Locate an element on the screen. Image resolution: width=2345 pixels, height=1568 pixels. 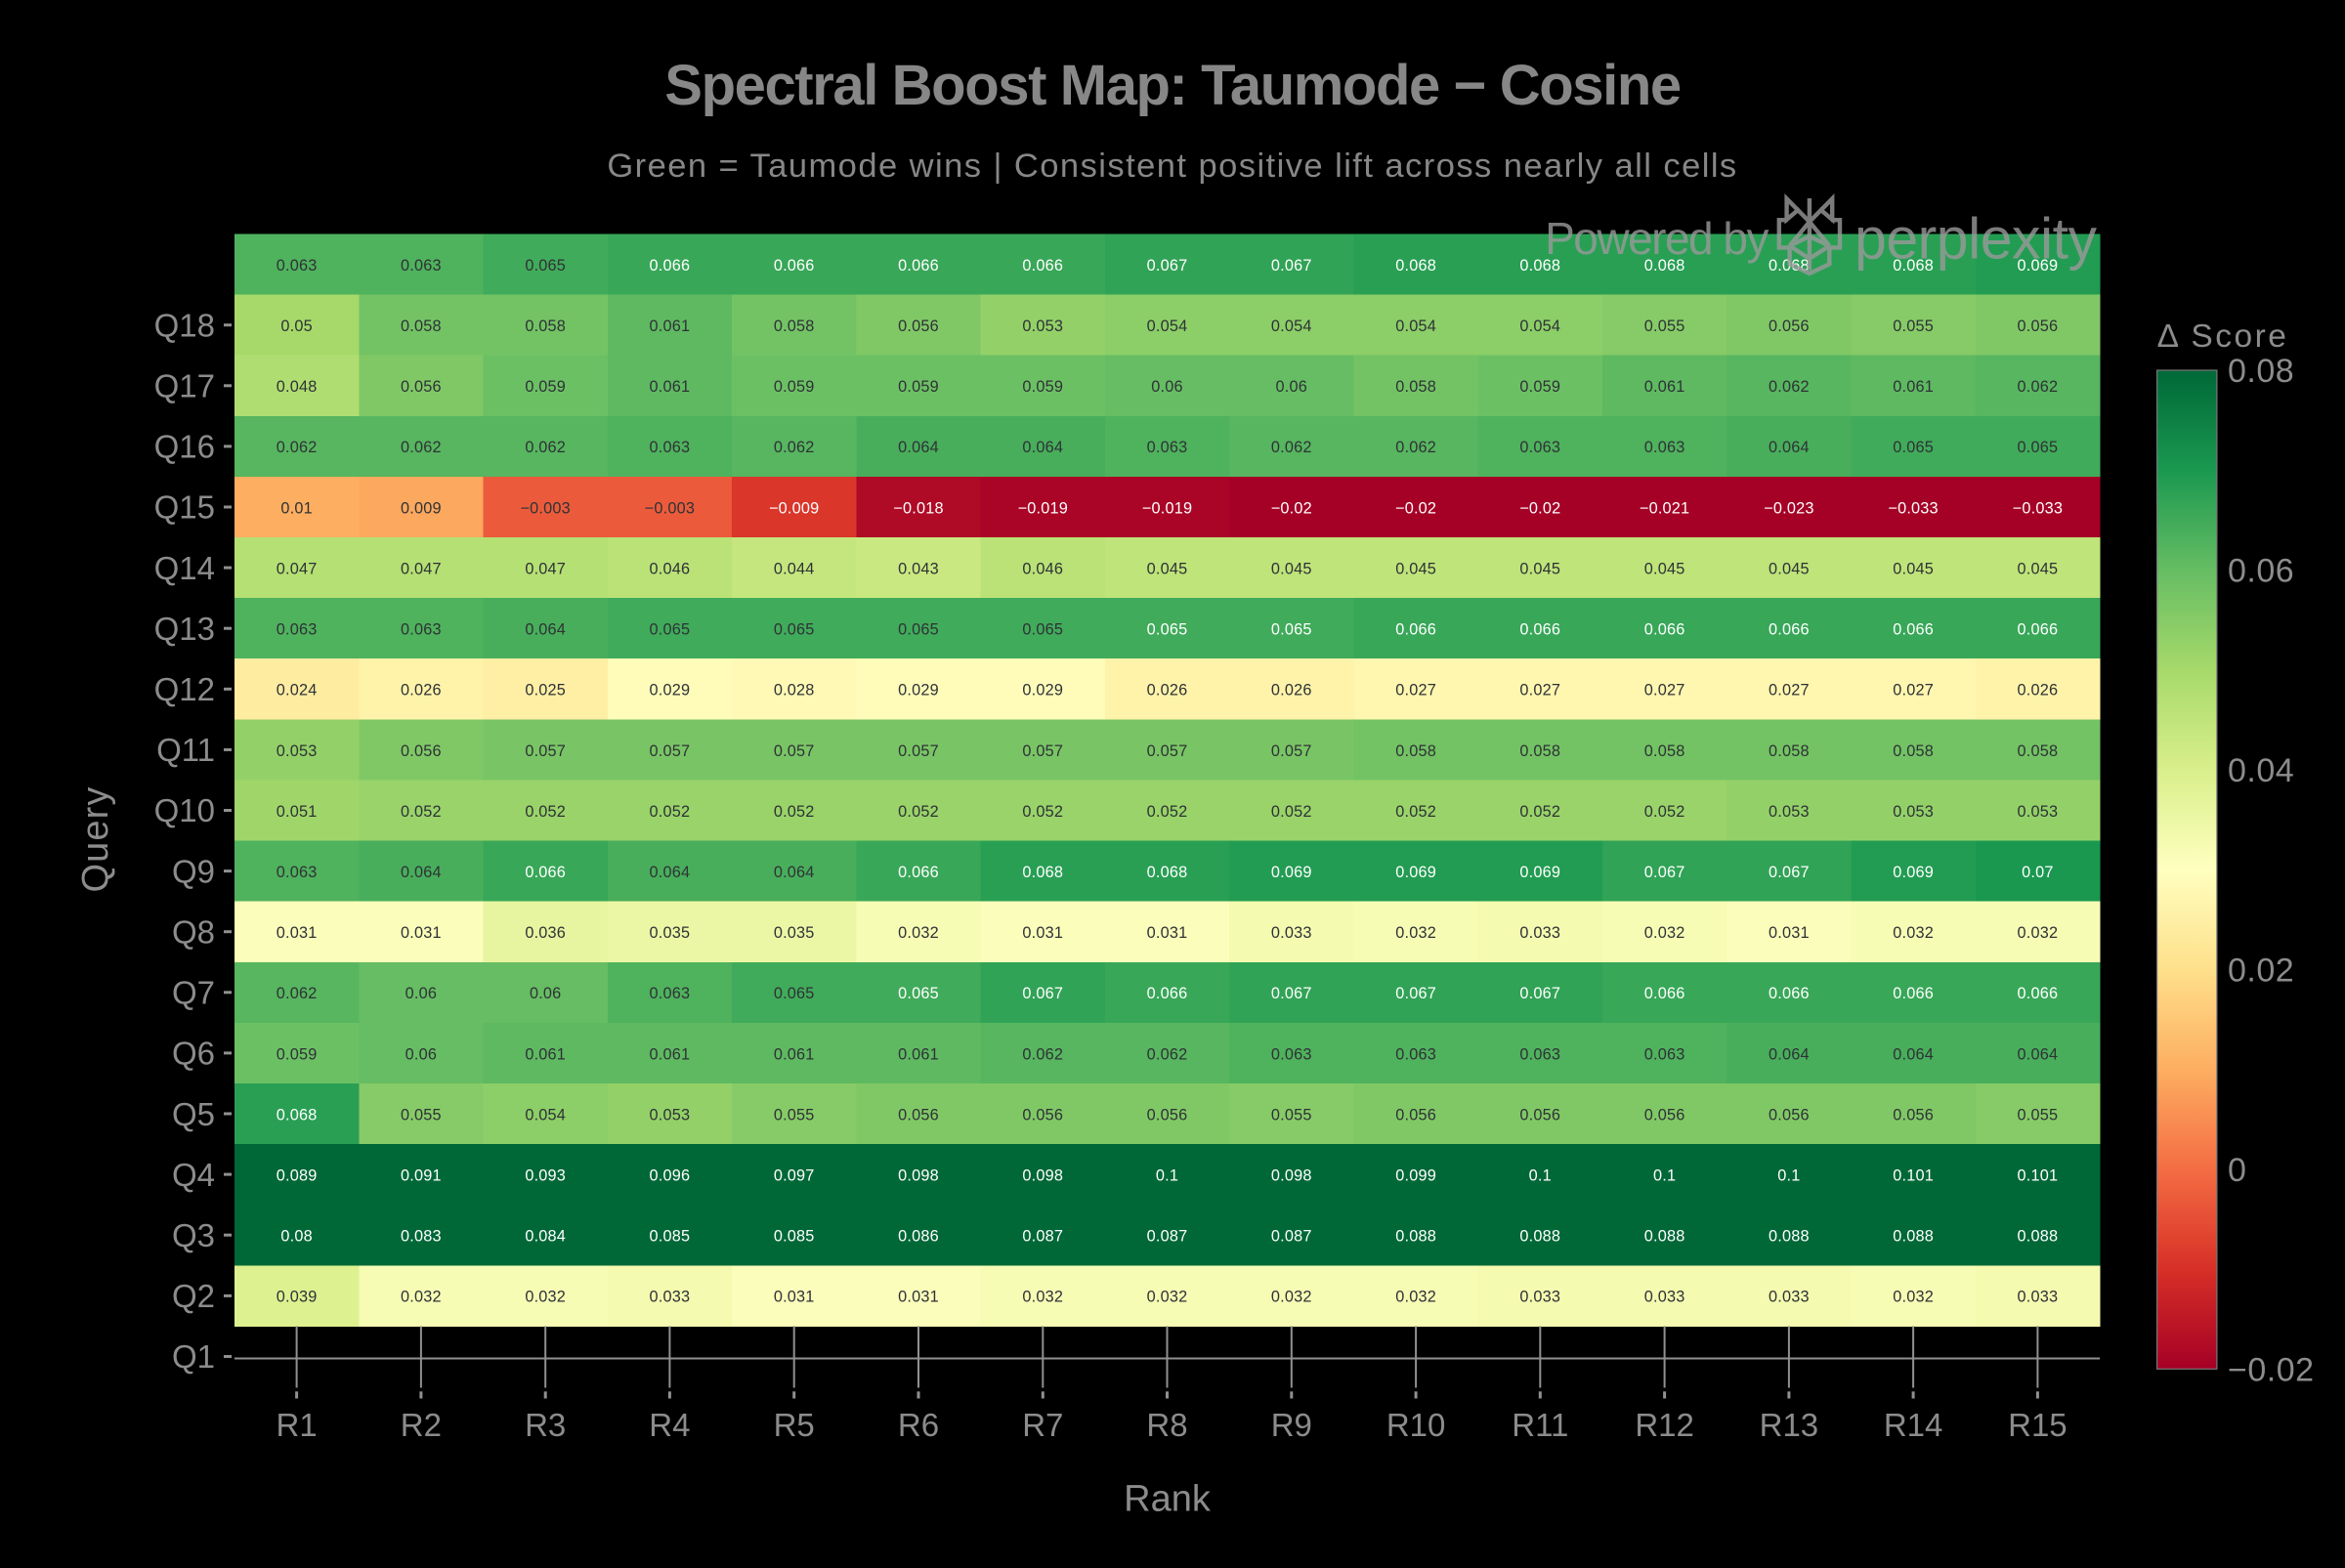
svg-text: 0.091 is located at coordinates (421, 1176).